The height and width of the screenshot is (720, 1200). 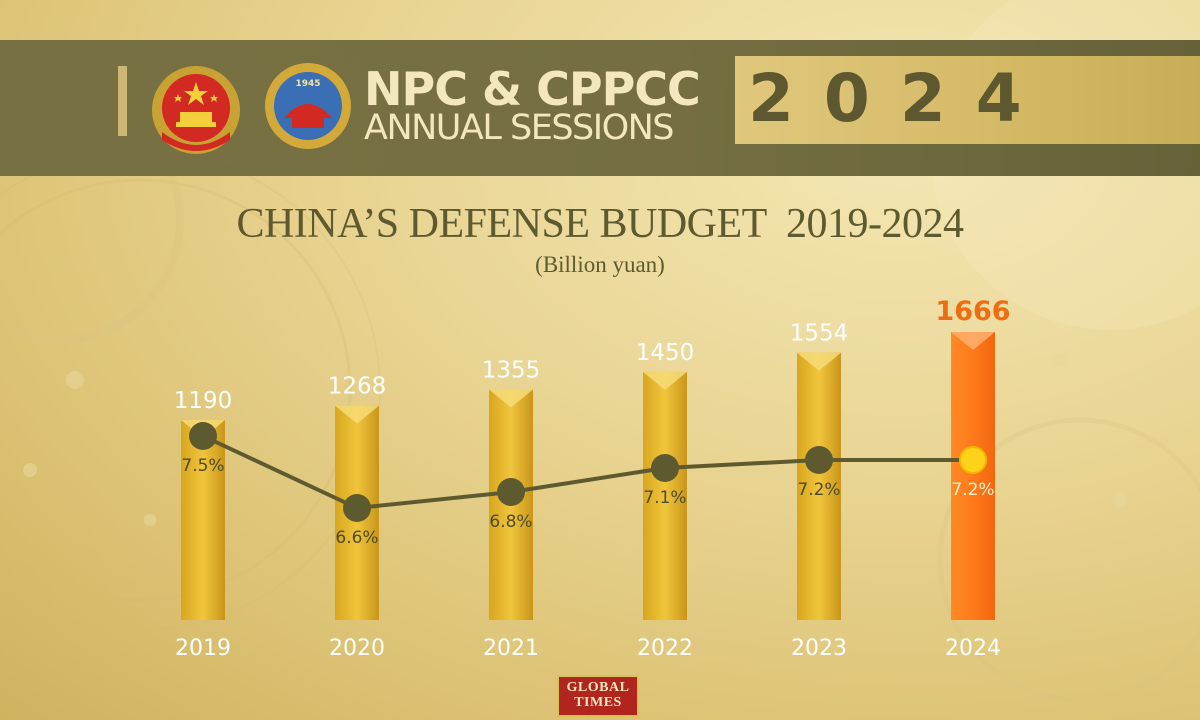 I want to click on growth-label-2021: 6.8%, so click(x=510, y=522).